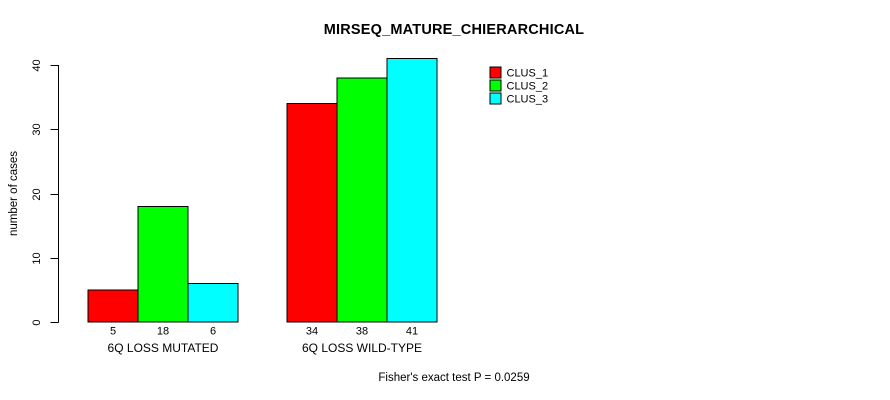 Image resolution: width=890 pixels, height=400 pixels. I want to click on x-category-label: 6Q LOSS MUTATED, so click(163, 348).